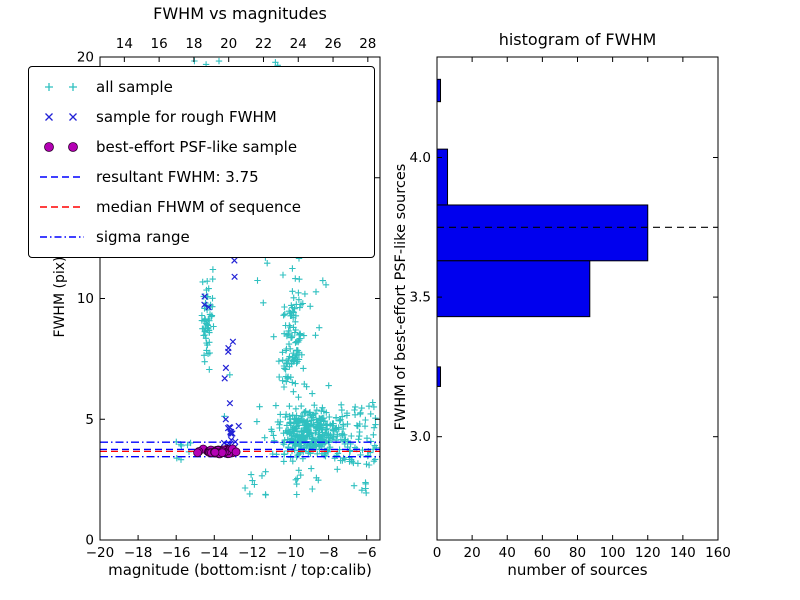 This screenshot has width=800, height=600. What do you see at coordinates (507, 553) in the screenshot?
I see `tick-label: 40` at bounding box center [507, 553].